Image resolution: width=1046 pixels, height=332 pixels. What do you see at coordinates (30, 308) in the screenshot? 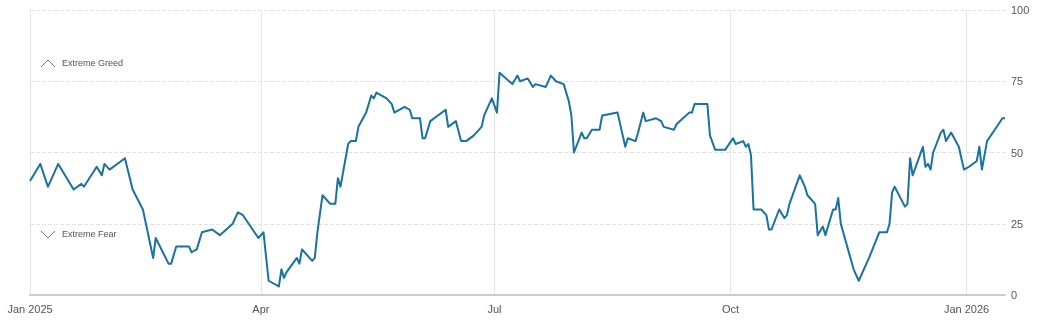
I see `x-tick-label: Jan 2025` at bounding box center [30, 308].